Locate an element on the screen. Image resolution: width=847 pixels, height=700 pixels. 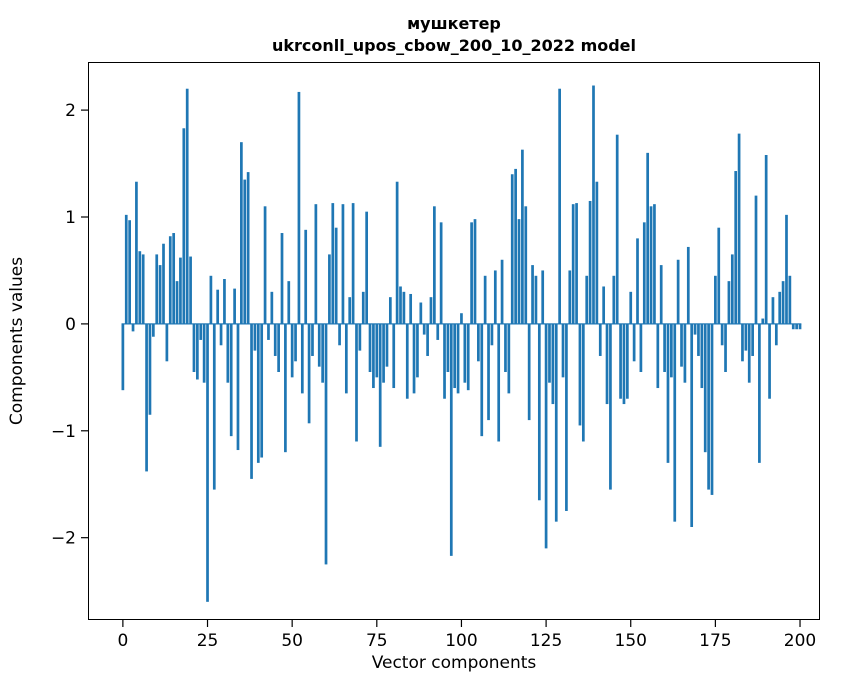
y-tick-label: 0 is located at coordinates (70, 325).